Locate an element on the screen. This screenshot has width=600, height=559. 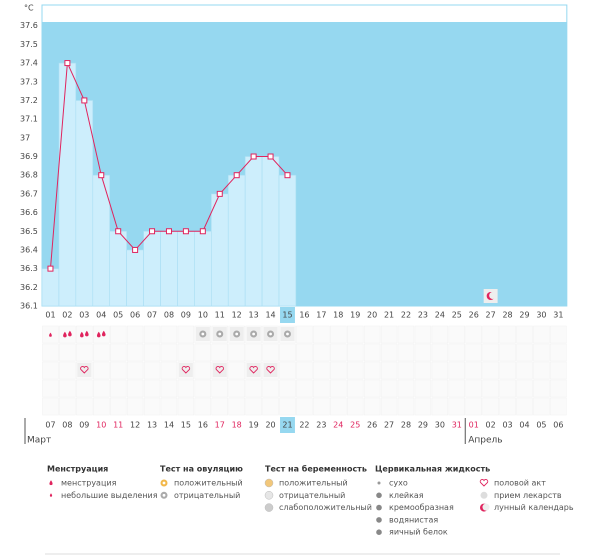
date-label: 05 is located at coordinates (541, 425).